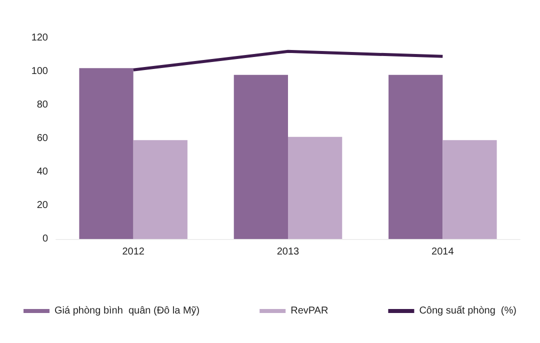  Describe the element at coordinates (288, 252) in the screenshot. I see `x-tick-label: 2013` at that location.